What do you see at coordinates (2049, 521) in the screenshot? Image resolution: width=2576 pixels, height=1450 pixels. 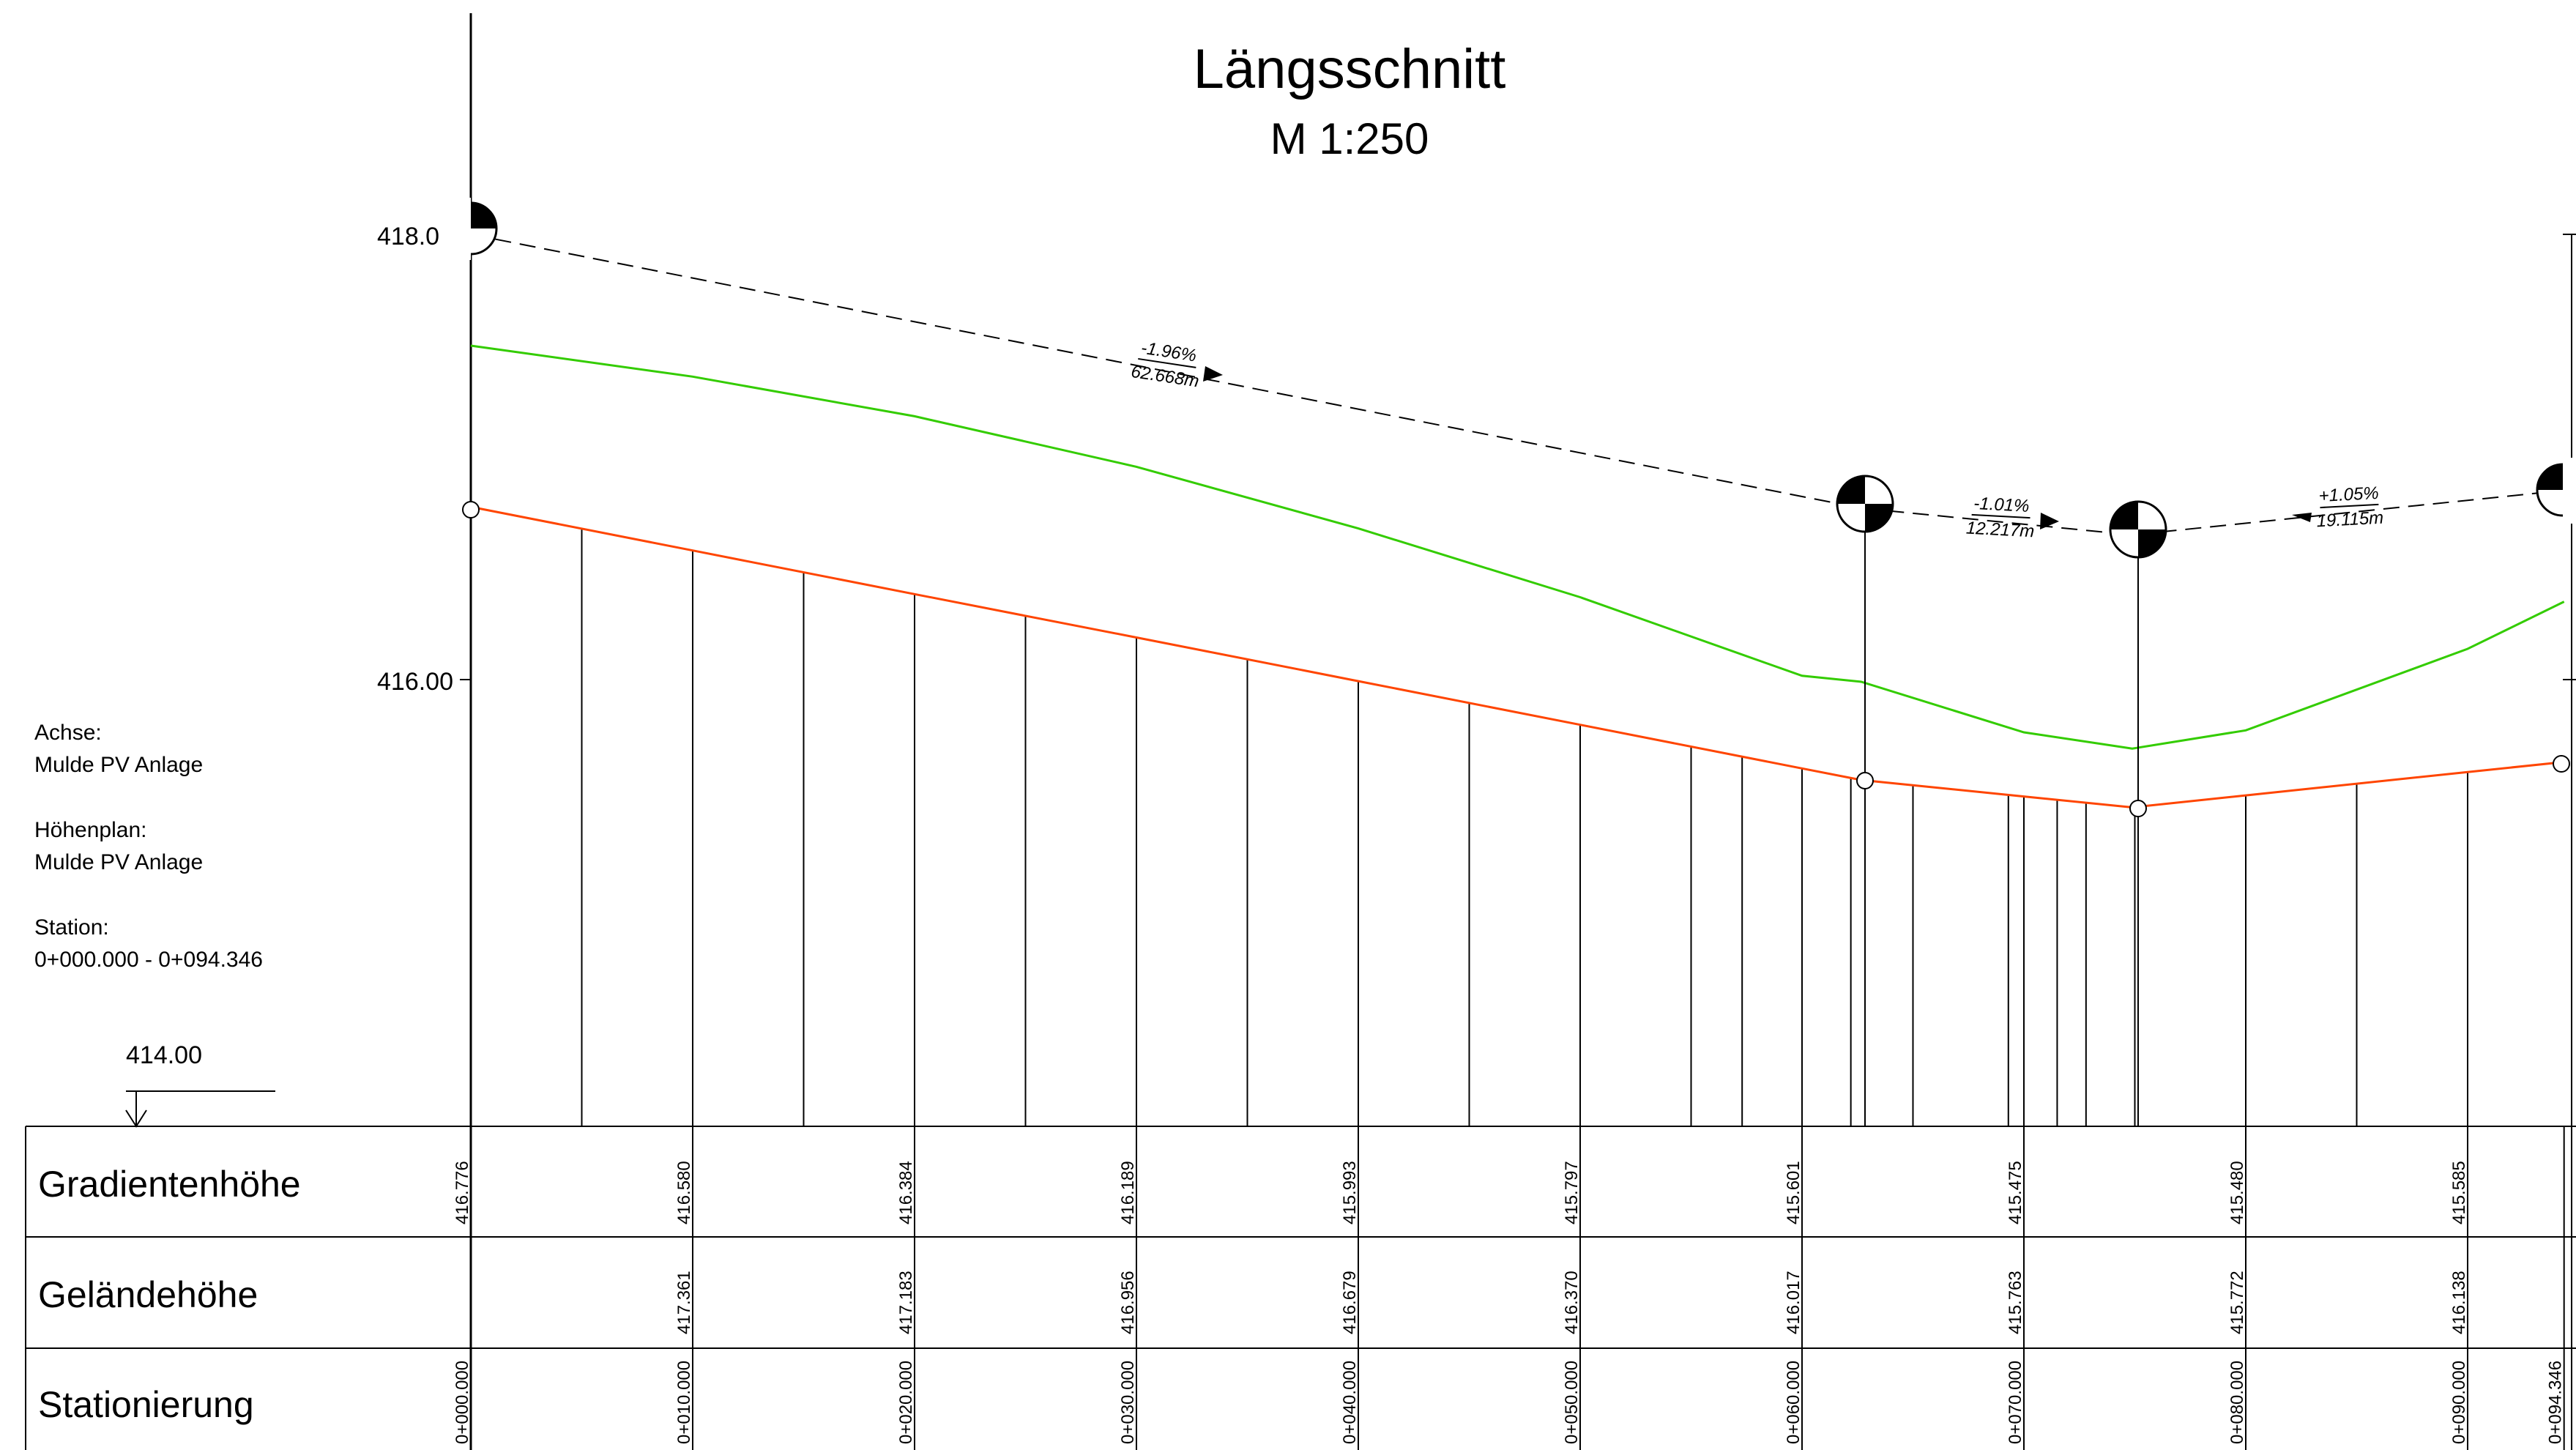 I see `grade-2-arrow-icon` at bounding box center [2049, 521].